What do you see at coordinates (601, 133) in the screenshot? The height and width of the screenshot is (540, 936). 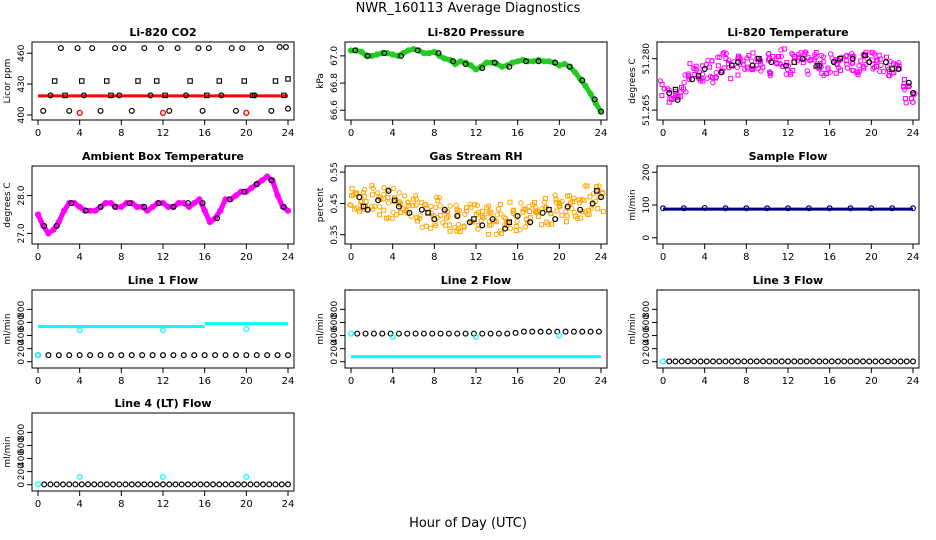 I see `x-tick-label: 24` at bounding box center [601, 133].